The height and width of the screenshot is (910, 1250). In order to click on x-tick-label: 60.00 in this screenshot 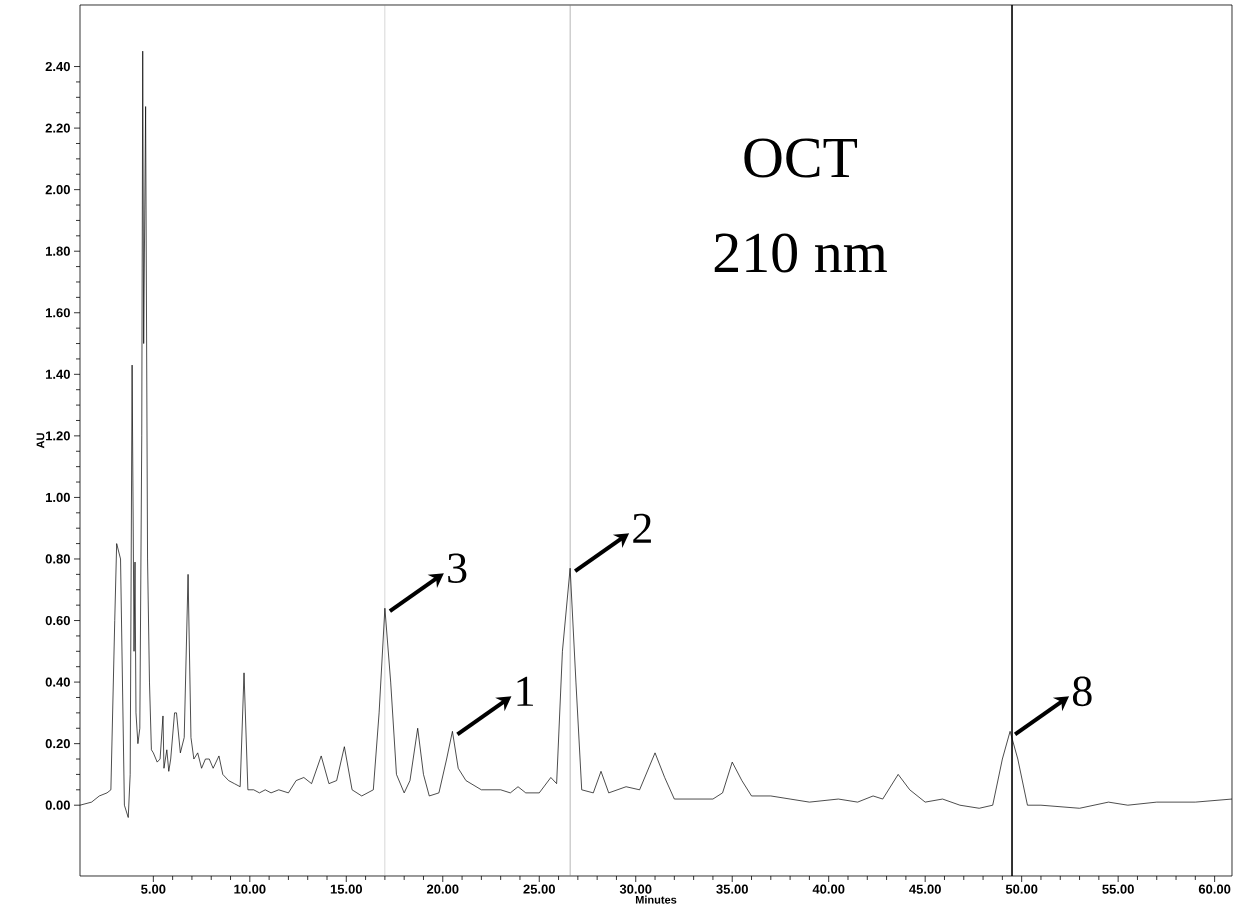, I will do `click(1214, 889)`.